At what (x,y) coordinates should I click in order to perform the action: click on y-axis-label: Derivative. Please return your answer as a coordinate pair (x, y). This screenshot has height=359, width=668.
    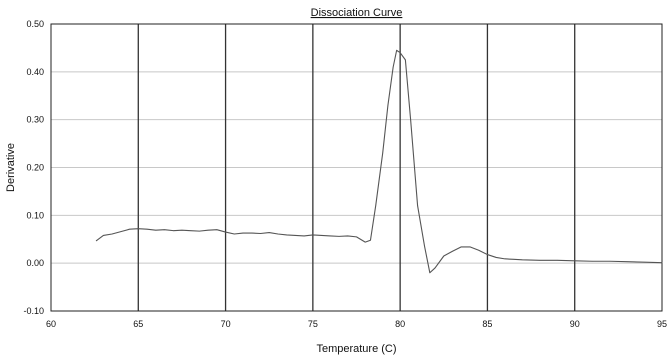
    Looking at the image, I should click on (11, 167).